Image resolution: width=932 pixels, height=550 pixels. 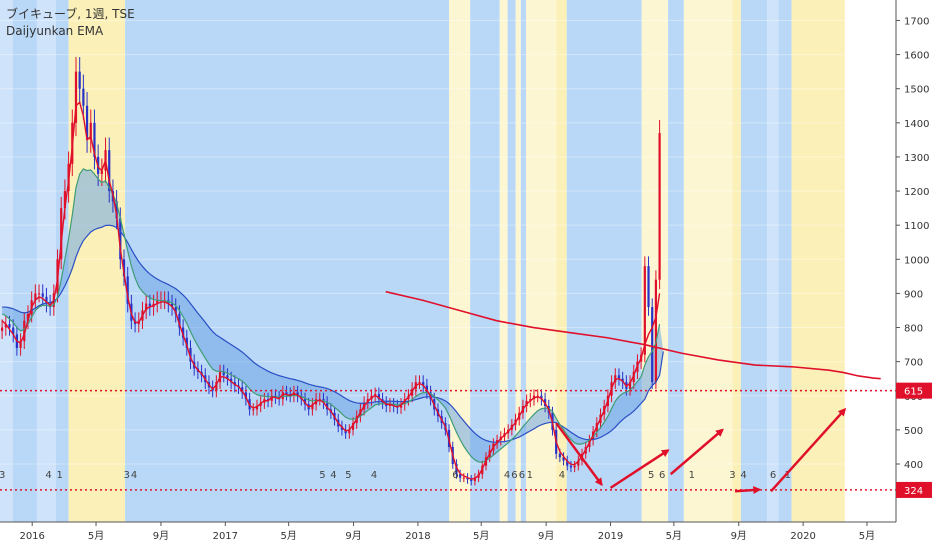 I want to click on price-tick-label: 400, so click(x=913, y=465).